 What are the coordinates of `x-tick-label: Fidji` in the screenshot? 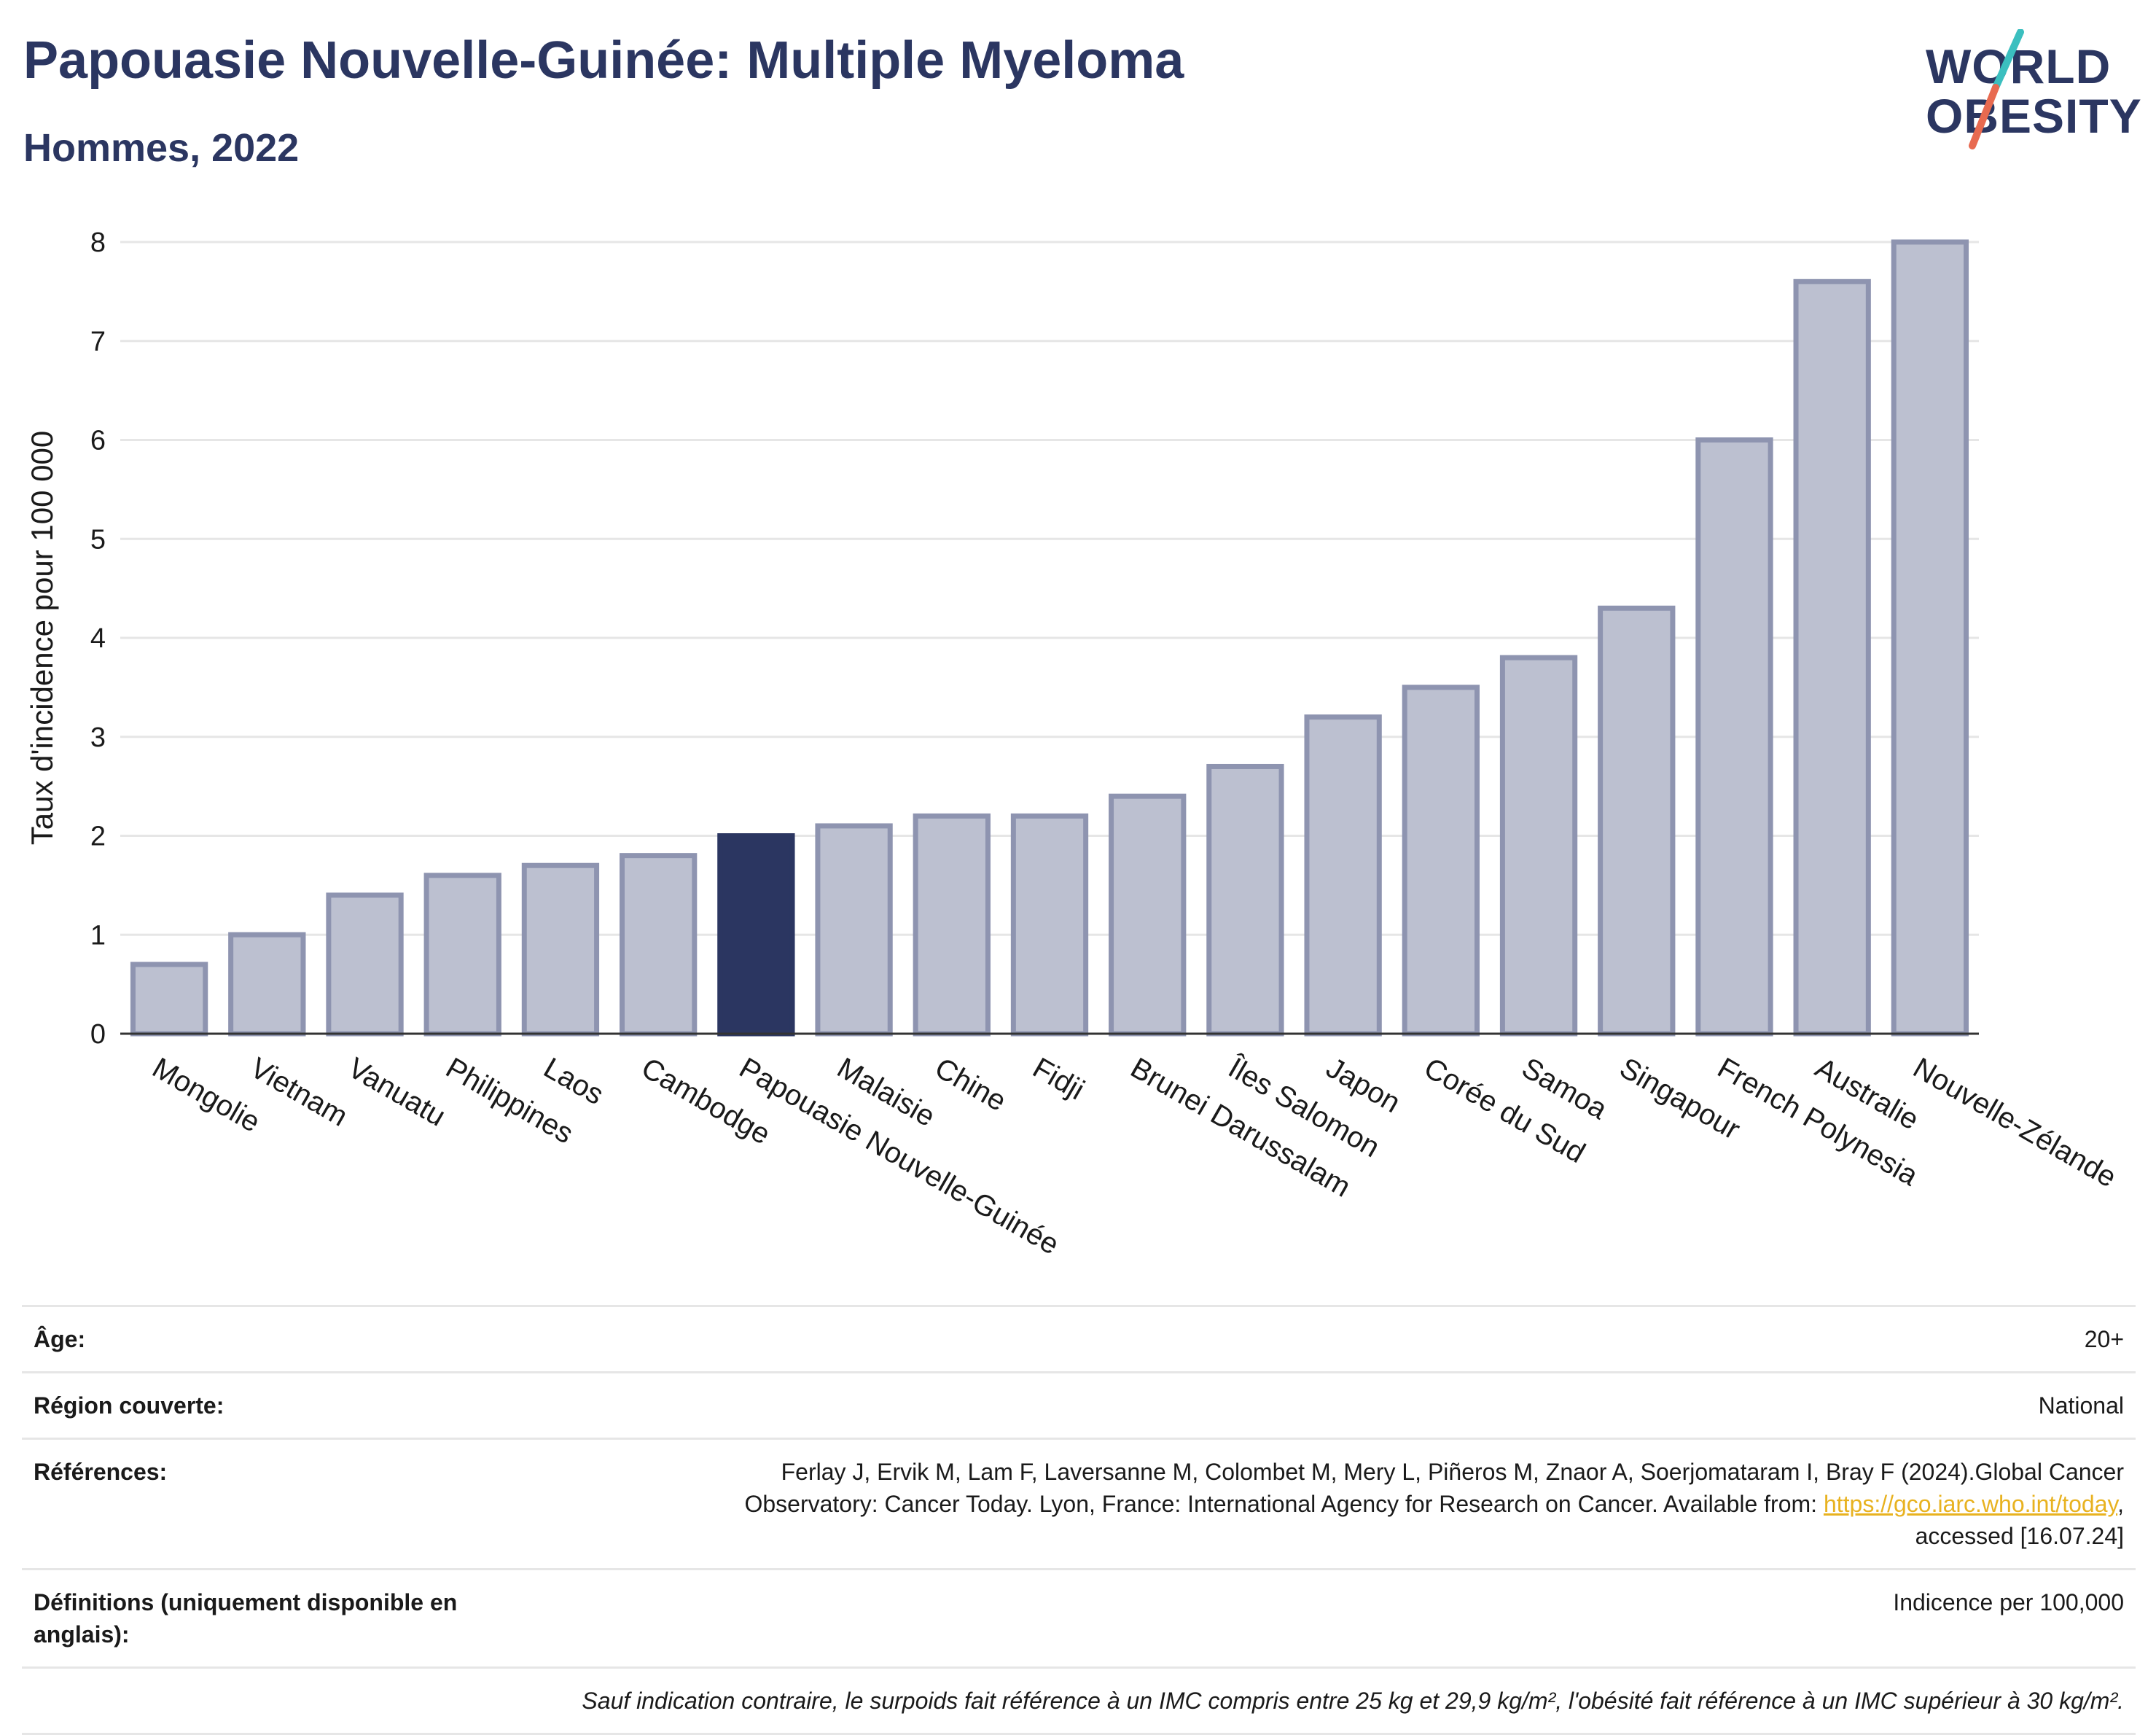 It's located at (1059, 1079).